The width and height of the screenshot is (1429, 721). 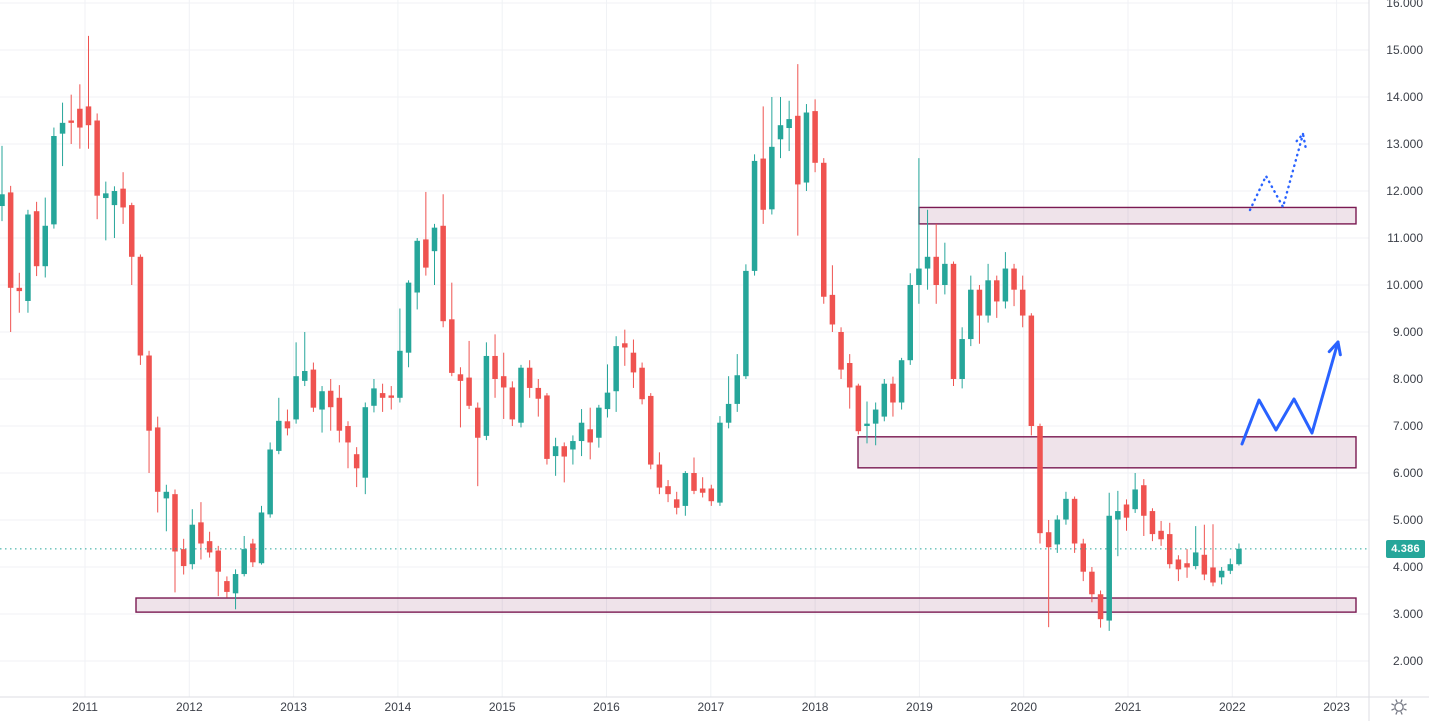 I want to click on price-tick-label: 5.000, so click(x=1408, y=520).